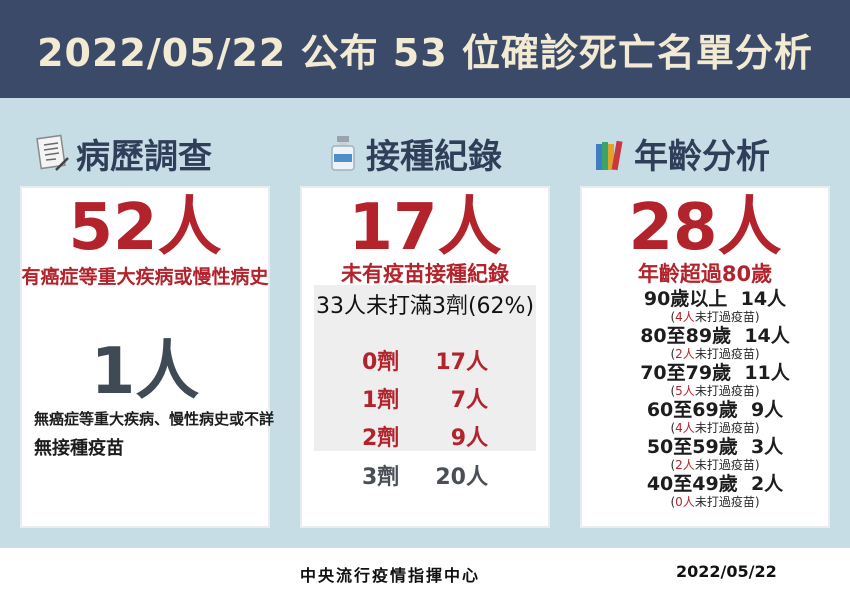  I want to click on age-row-label: 40至49歲, so click(692, 484).